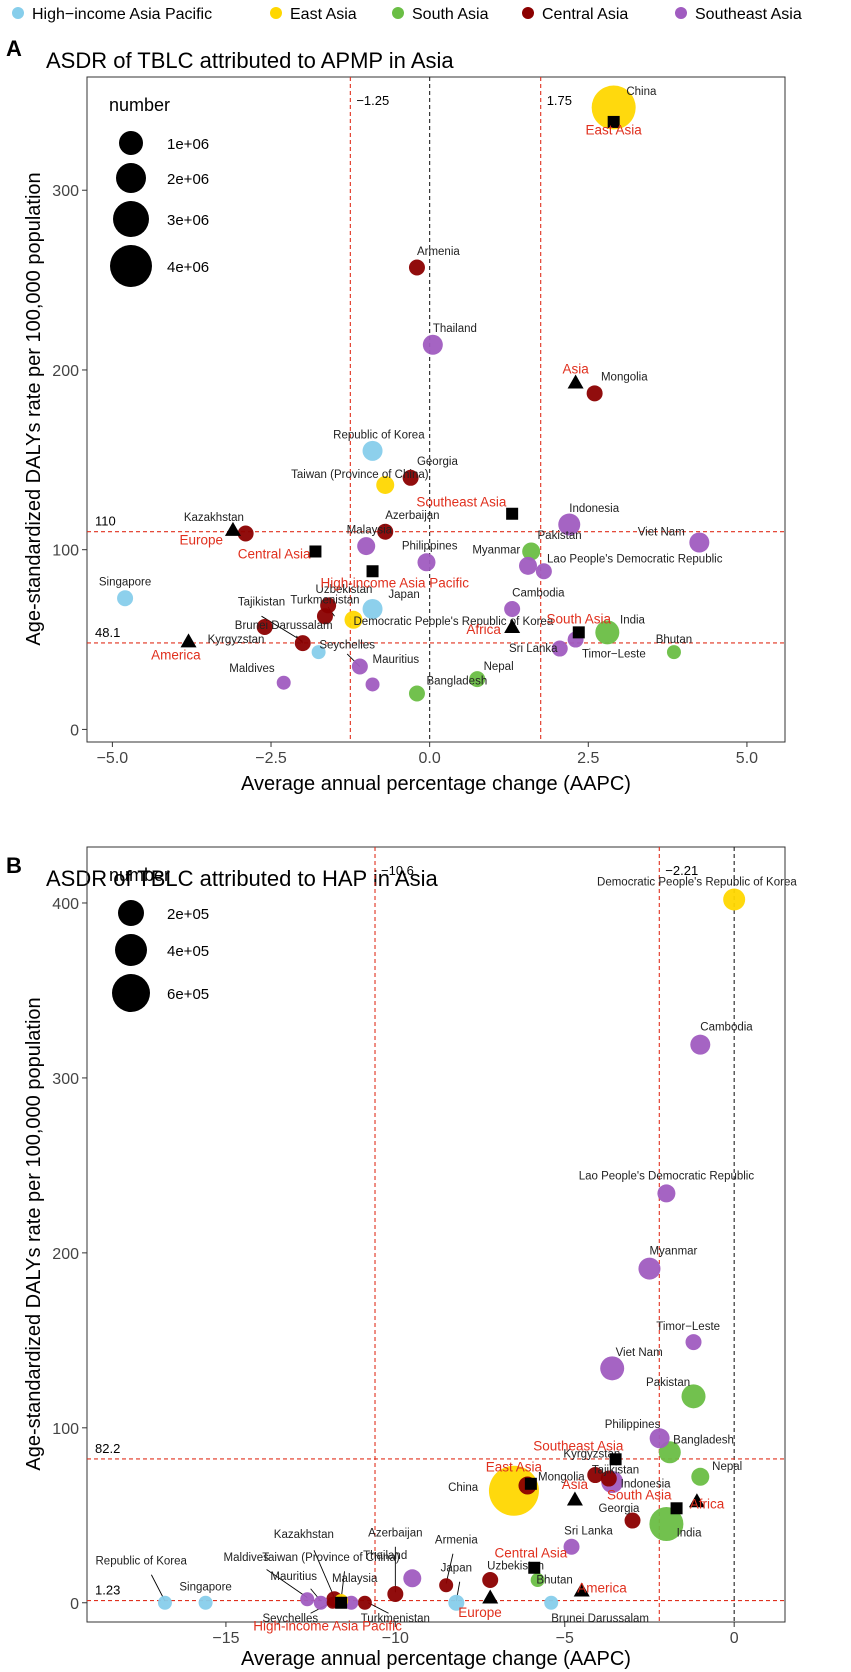 The image size is (851, 1672). Describe the element at coordinates (673, 652) in the screenshot. I see `point-bhutan` at that location.